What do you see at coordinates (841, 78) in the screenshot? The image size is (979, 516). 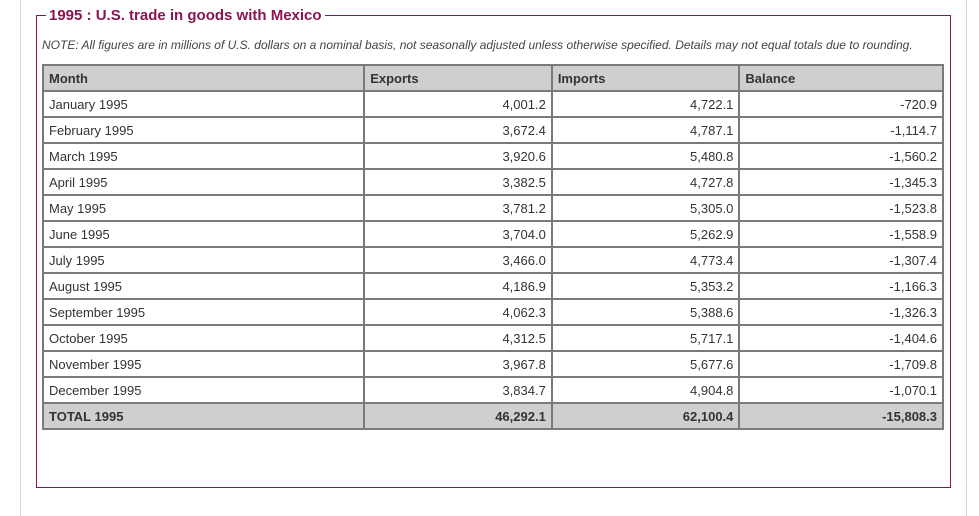 I see `column-header-balance: Balance` at bounding box center [841, 78].